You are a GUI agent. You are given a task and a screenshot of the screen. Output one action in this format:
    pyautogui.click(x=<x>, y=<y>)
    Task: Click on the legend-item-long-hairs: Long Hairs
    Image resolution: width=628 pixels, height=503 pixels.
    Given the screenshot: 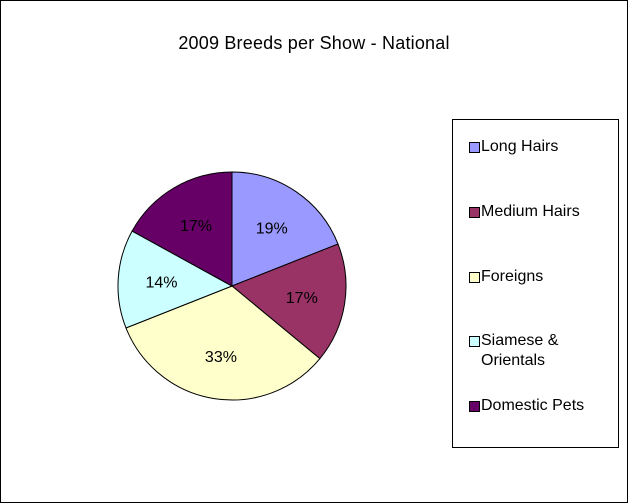 What is the action you would take?
    pyautogui.click(x=541, y=147)
    